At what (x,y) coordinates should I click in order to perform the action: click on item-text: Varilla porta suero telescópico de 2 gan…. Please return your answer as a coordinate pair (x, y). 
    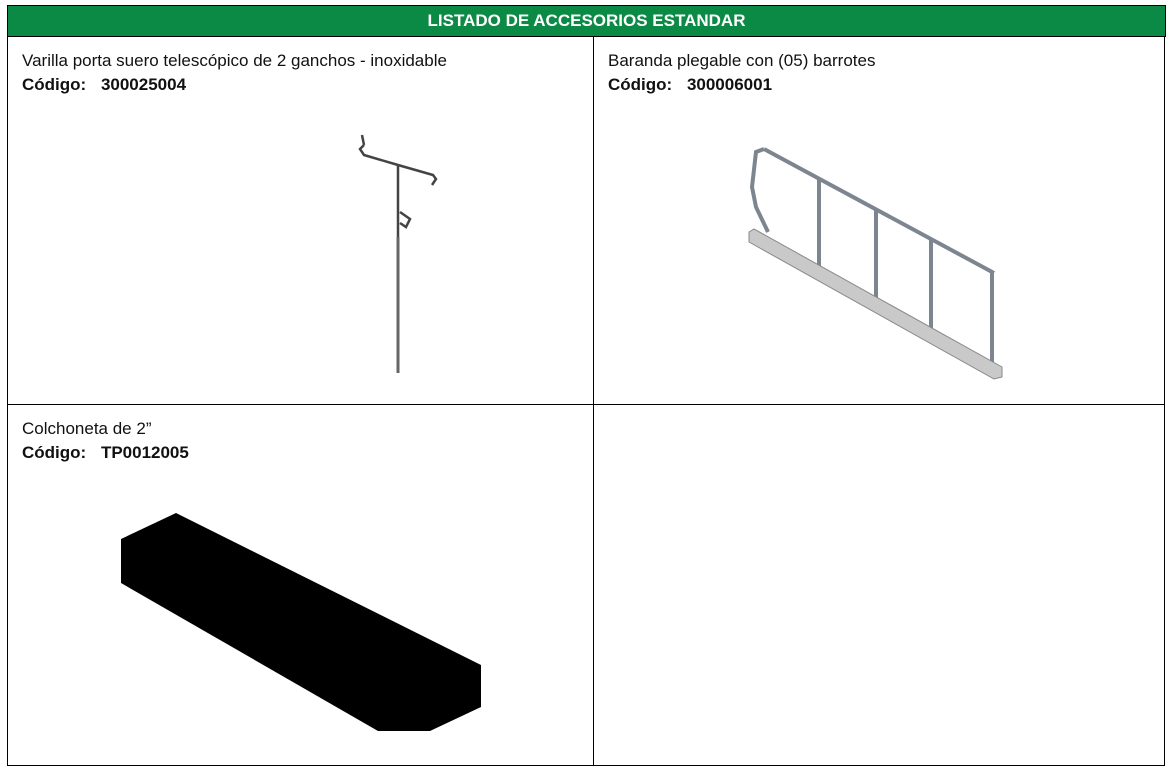
    Looking at the image, I should click on (234, 60).